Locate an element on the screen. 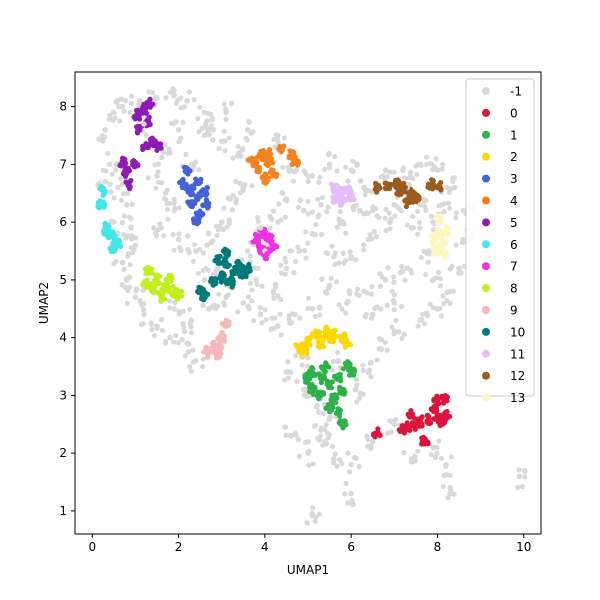  x-tick-label: 8 is located at coordinates (438, 547).